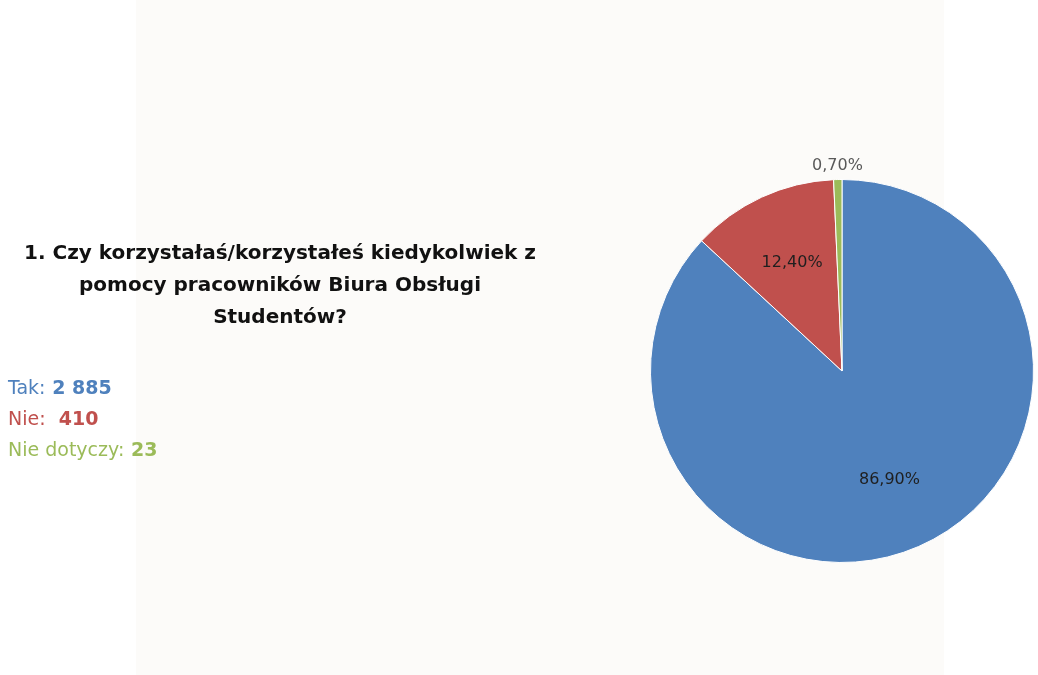  Describe the element at coordinates (280, 284) in the screenshot. I see `text: 1. Czy korzystałaś/korzystałeś kiedykolwiek z pomocy pracowników Biura Obsługi Studentów?` at that location.